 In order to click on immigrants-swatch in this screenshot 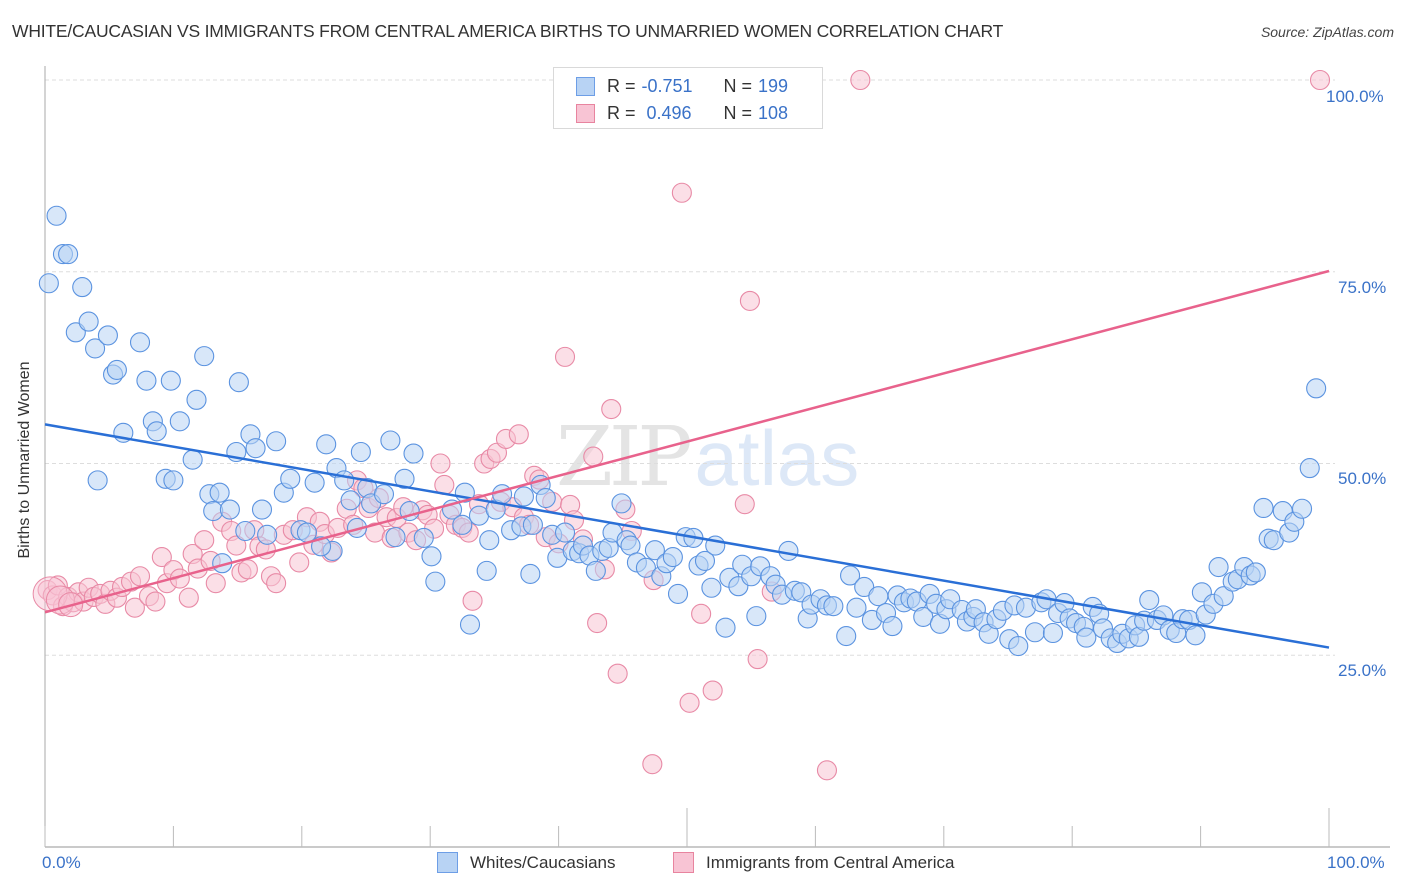, I will do `click(585, 113)`.